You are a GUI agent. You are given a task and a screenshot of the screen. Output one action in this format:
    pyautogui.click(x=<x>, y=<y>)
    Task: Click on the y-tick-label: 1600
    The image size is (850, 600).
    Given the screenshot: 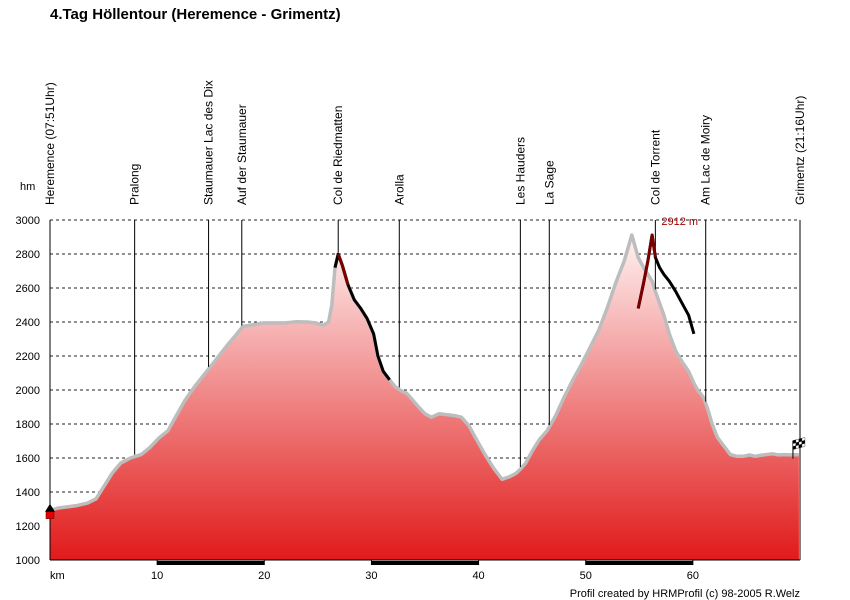 What is the action you would take?
    pyautogui.click(x=28, y=459)
    